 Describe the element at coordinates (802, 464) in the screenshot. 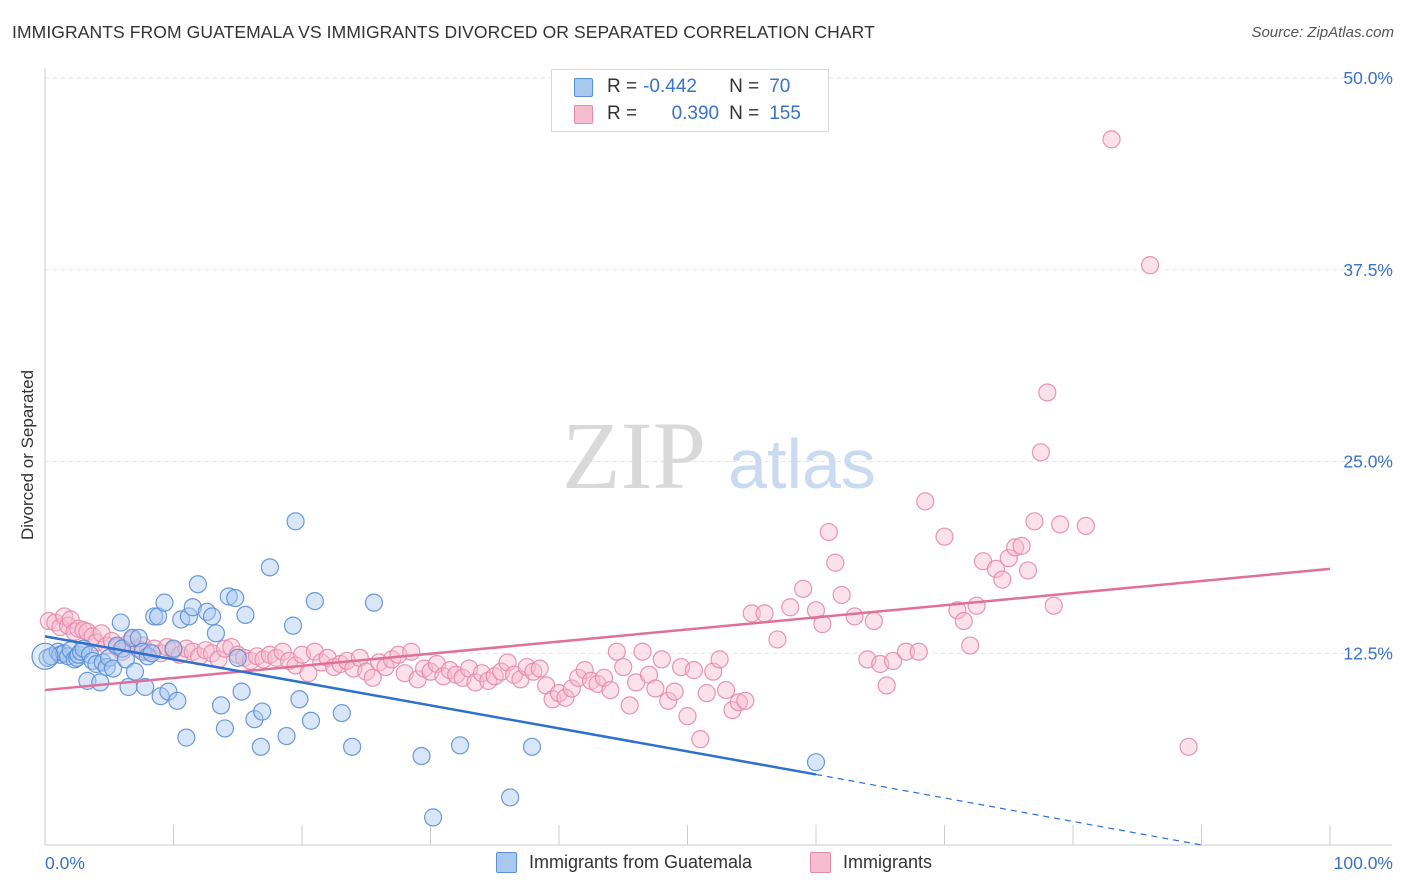

I see `watermark-atlas: atlas` at that location.